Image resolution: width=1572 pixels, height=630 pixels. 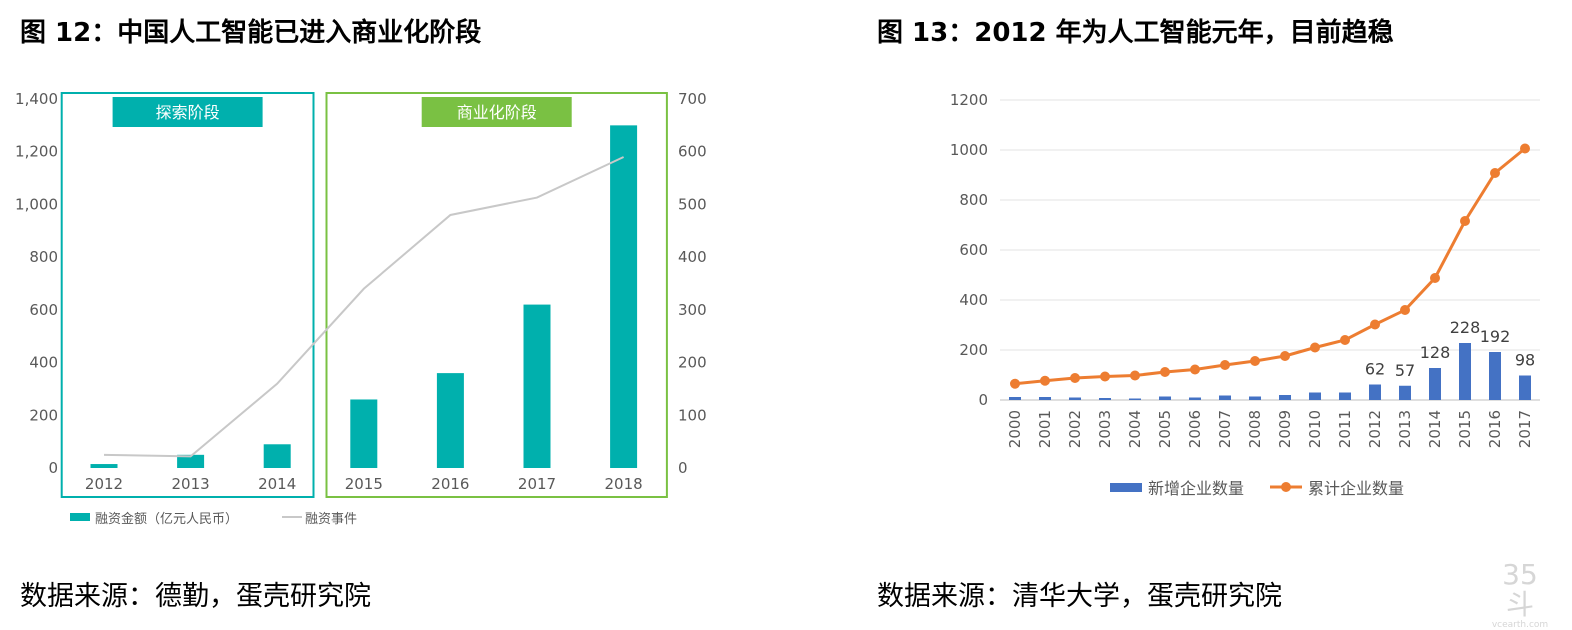 I want to click on x-tick-label: 2007, so click(x=1225, y=429).